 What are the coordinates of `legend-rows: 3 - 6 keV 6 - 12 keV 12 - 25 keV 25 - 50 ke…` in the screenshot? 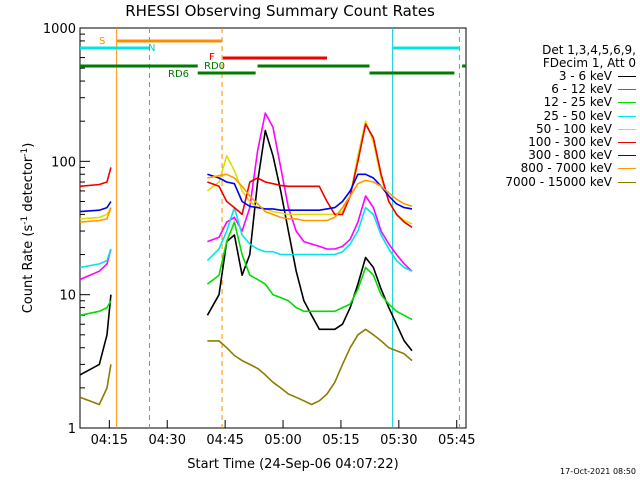 It's located at (541, 129).